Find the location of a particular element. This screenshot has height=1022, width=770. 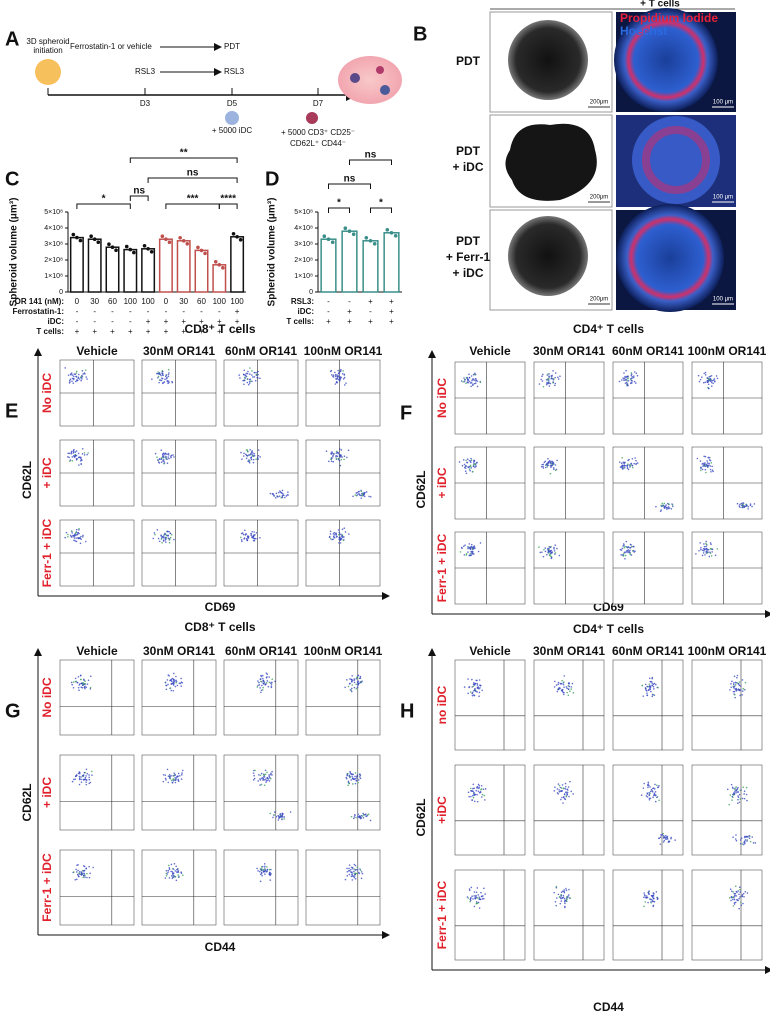

row-label: + iDC is located at coordinates (47, 472).